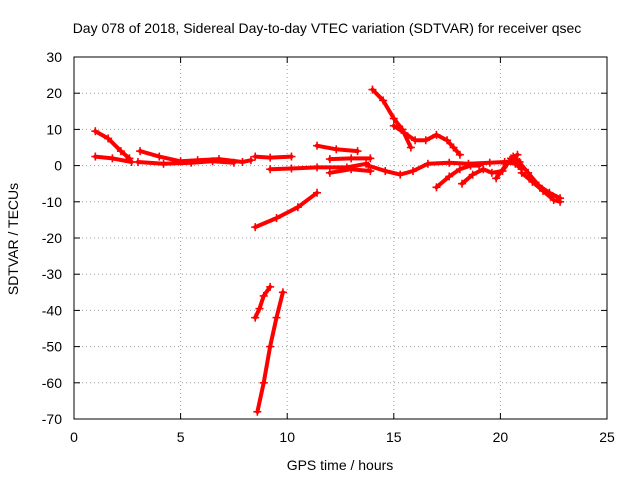  What do you see at coordinates (52, 383) in the screenshot?
I see `y-tick-label: -60` at bounding box center [52, 383].